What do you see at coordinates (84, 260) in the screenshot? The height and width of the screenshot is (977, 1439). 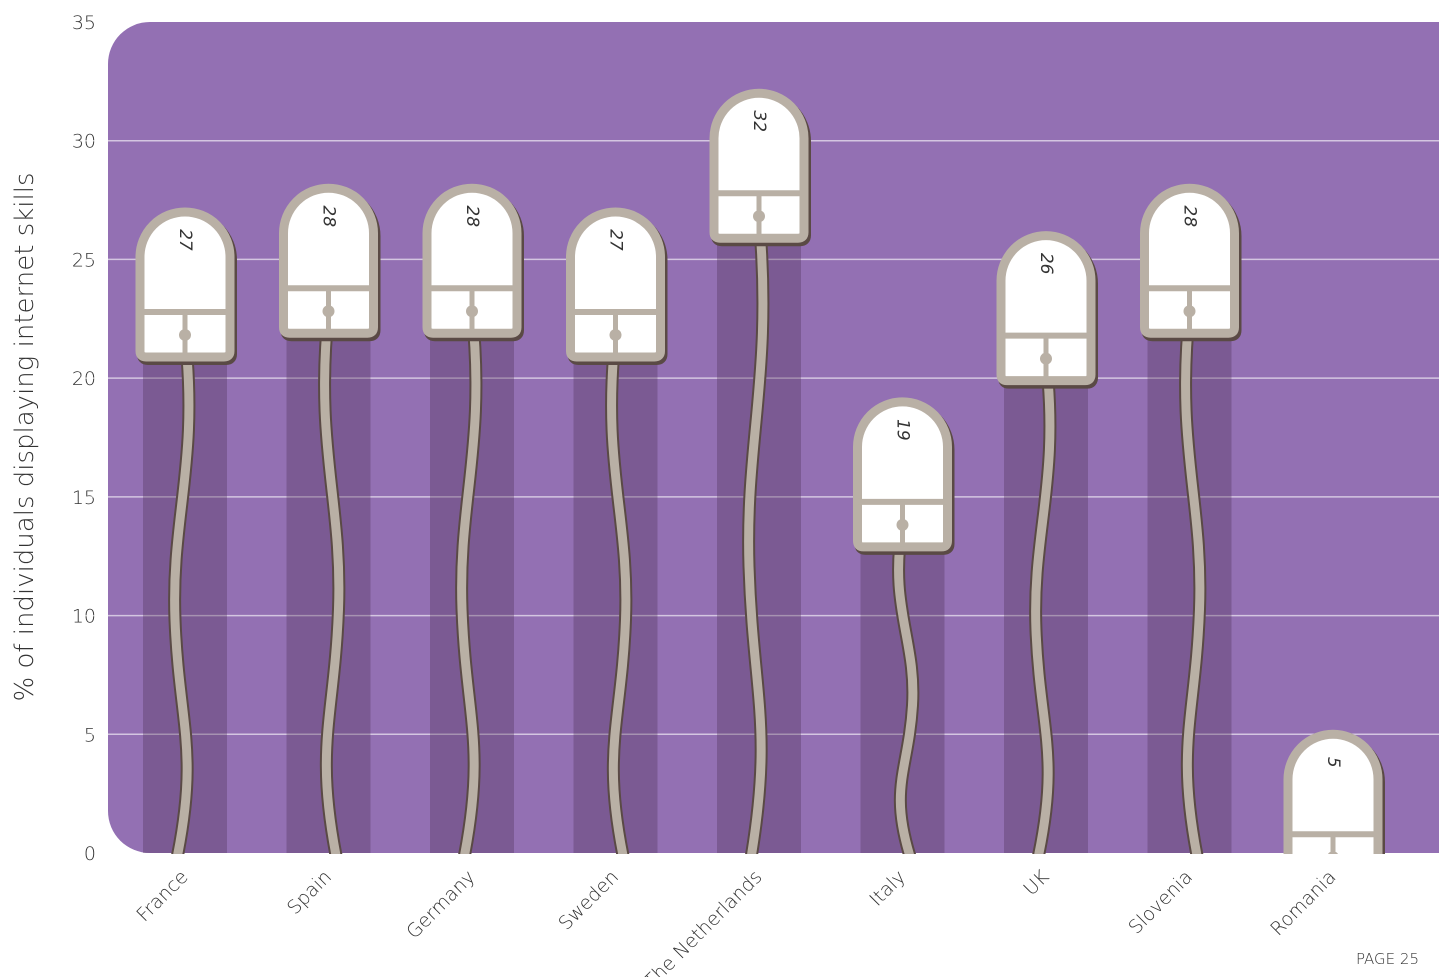 I see `y-tick-label: 25` at bounding box center [84, 260].